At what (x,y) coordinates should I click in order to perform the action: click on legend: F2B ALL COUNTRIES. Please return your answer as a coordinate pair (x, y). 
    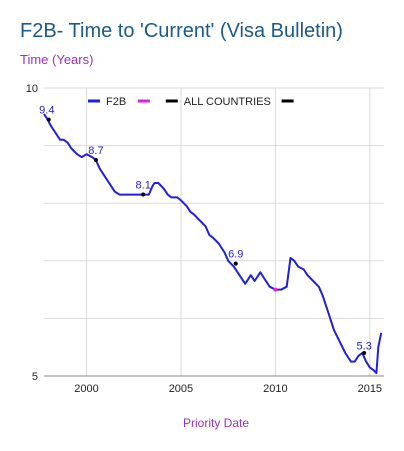
    Looking at the image, I should click on (191, 102).